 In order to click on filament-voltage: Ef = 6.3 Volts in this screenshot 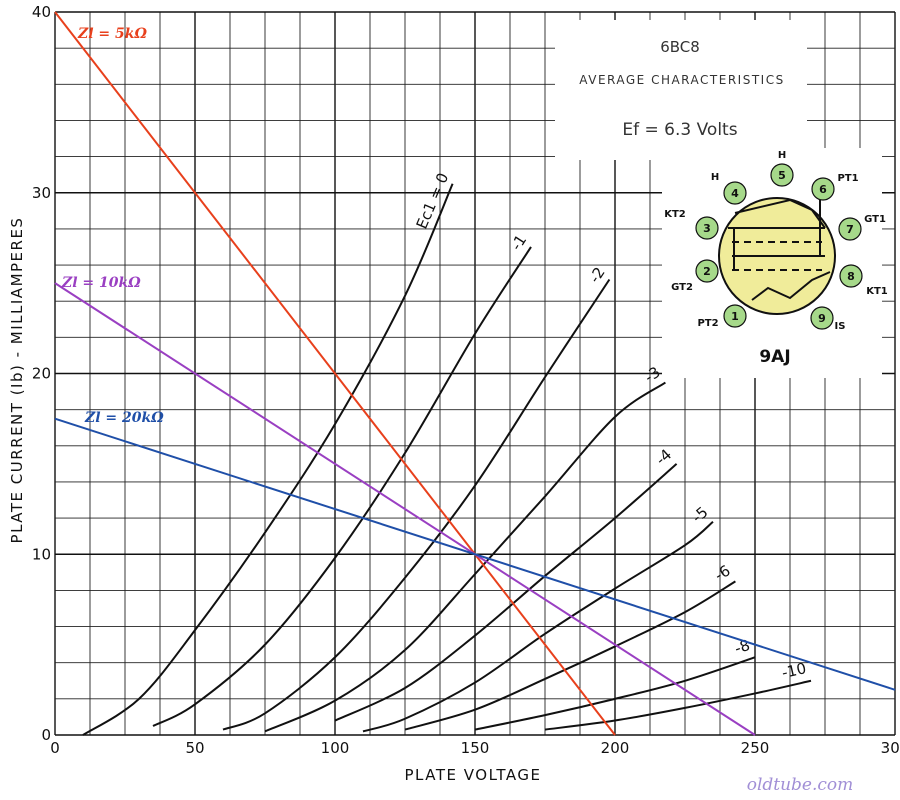, I will do `click(679, 130)`.